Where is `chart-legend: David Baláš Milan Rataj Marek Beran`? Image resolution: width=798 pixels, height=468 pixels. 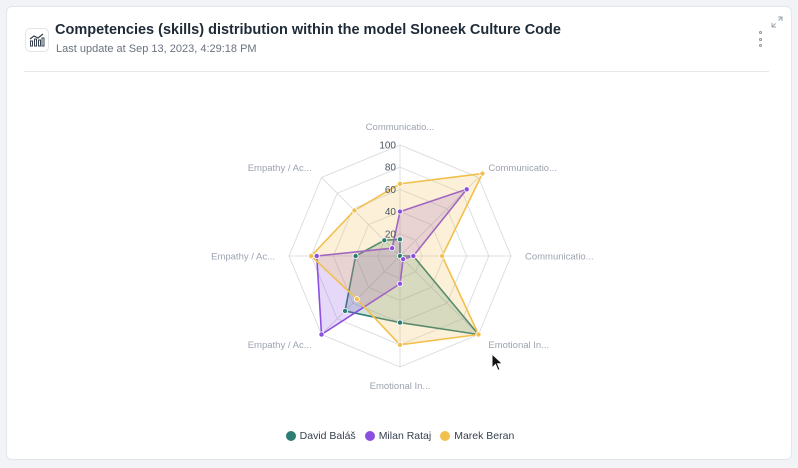 chart-legend: David Baláš Milan Rataj Marek Beran is located at coordinates (400, 436).